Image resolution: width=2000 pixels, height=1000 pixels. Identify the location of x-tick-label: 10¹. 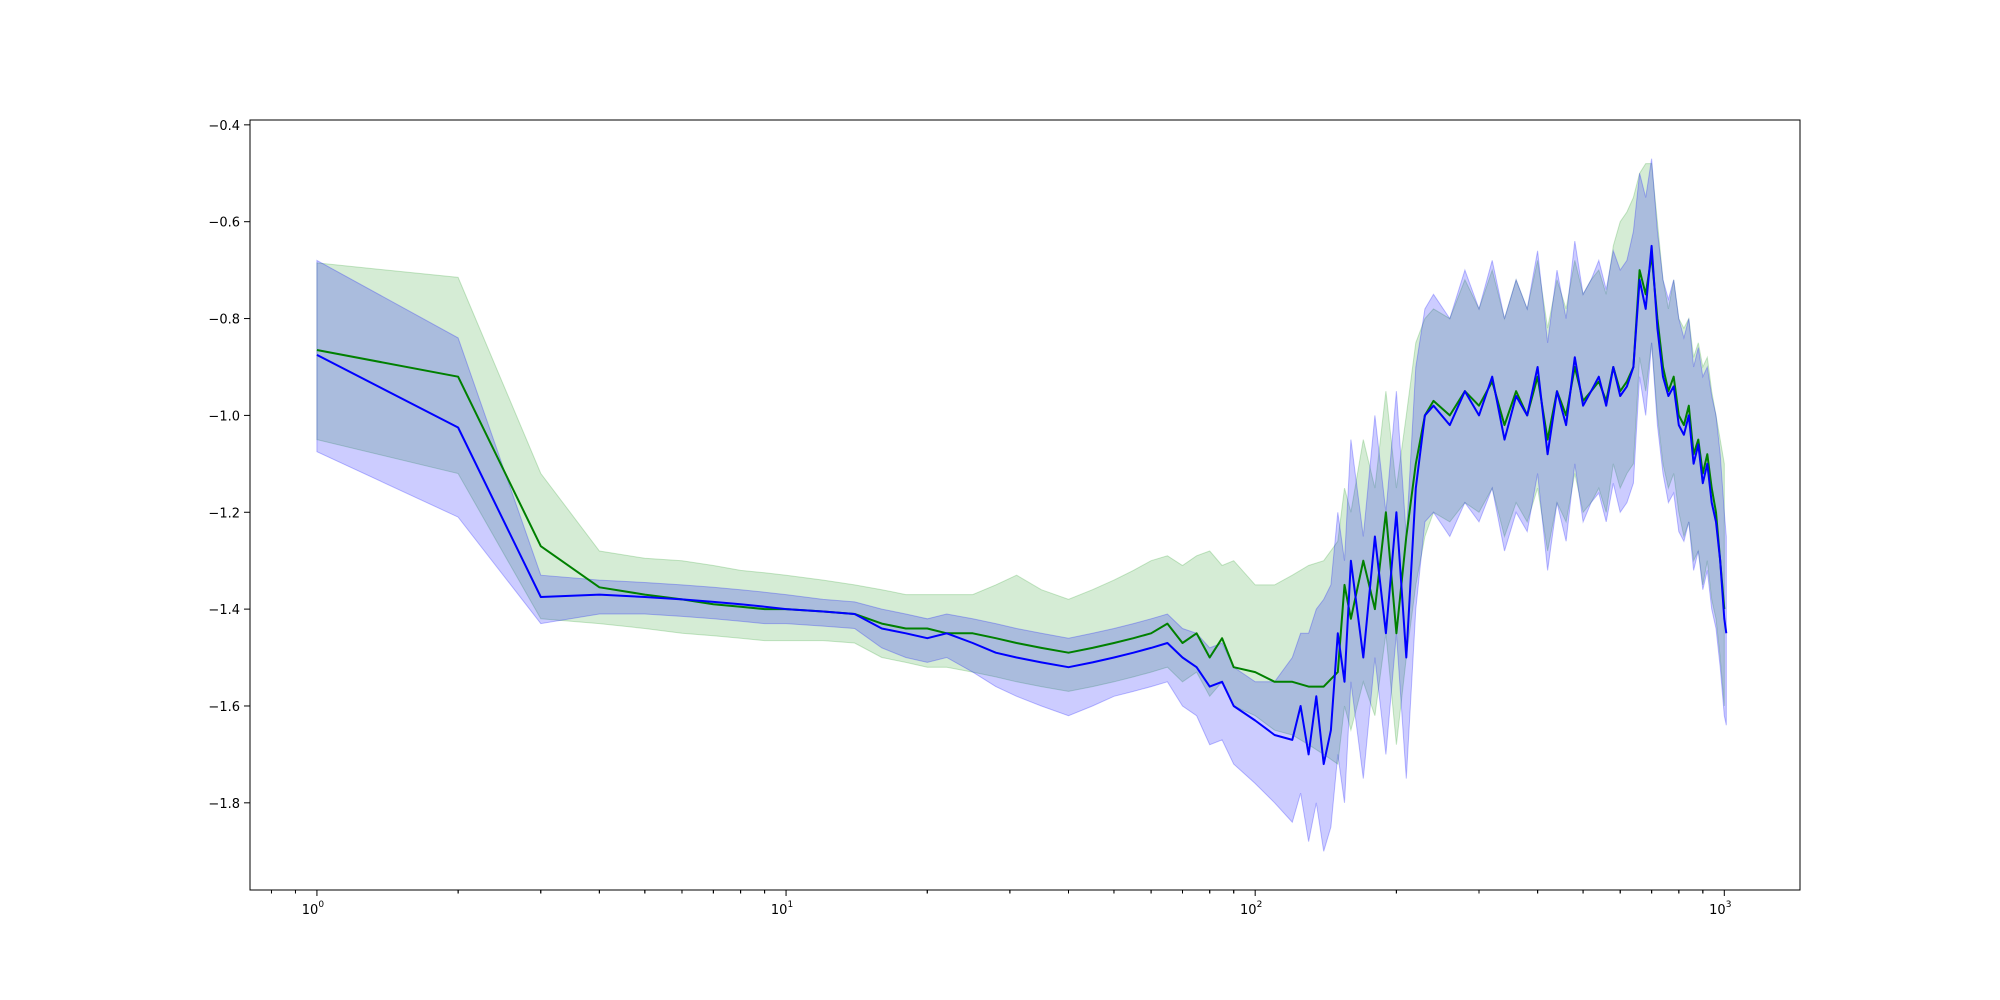
(782, 909).